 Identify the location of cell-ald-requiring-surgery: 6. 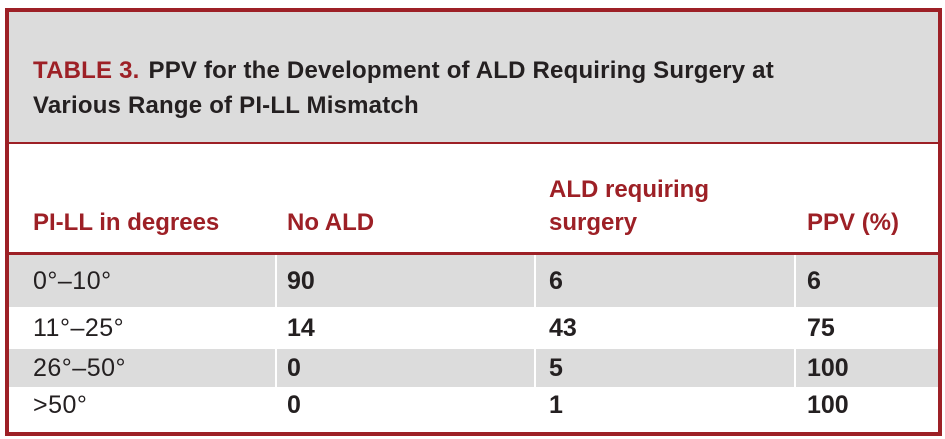
(664, 281).